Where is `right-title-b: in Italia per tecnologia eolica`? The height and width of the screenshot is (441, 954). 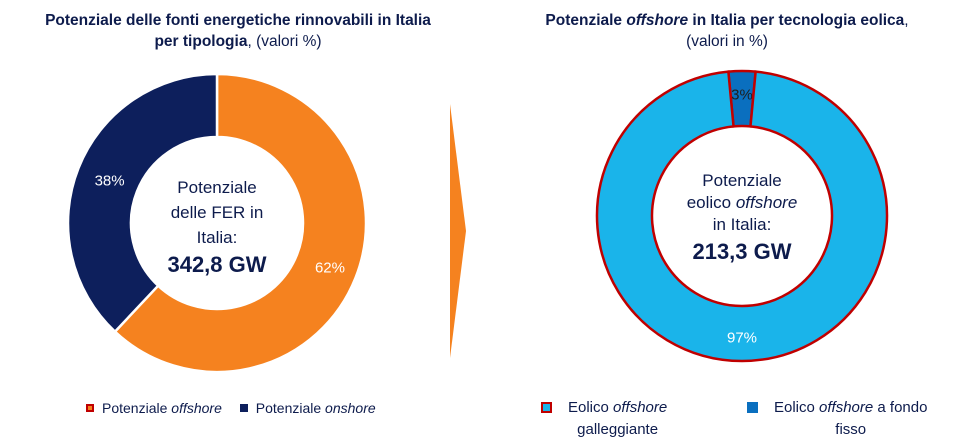
right-title-b: in Italia per tecnologia eolica is located at coordinates (796, 20).